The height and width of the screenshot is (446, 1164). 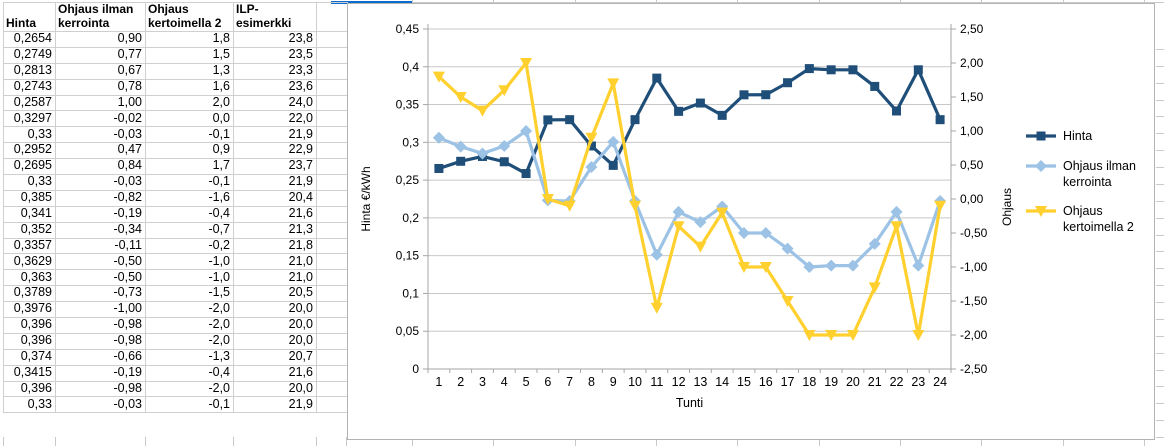 What do you see at coordinates (100, 246) in the screenshot?
I see `table-cell: -0,11` at bounding box center [100, 246].